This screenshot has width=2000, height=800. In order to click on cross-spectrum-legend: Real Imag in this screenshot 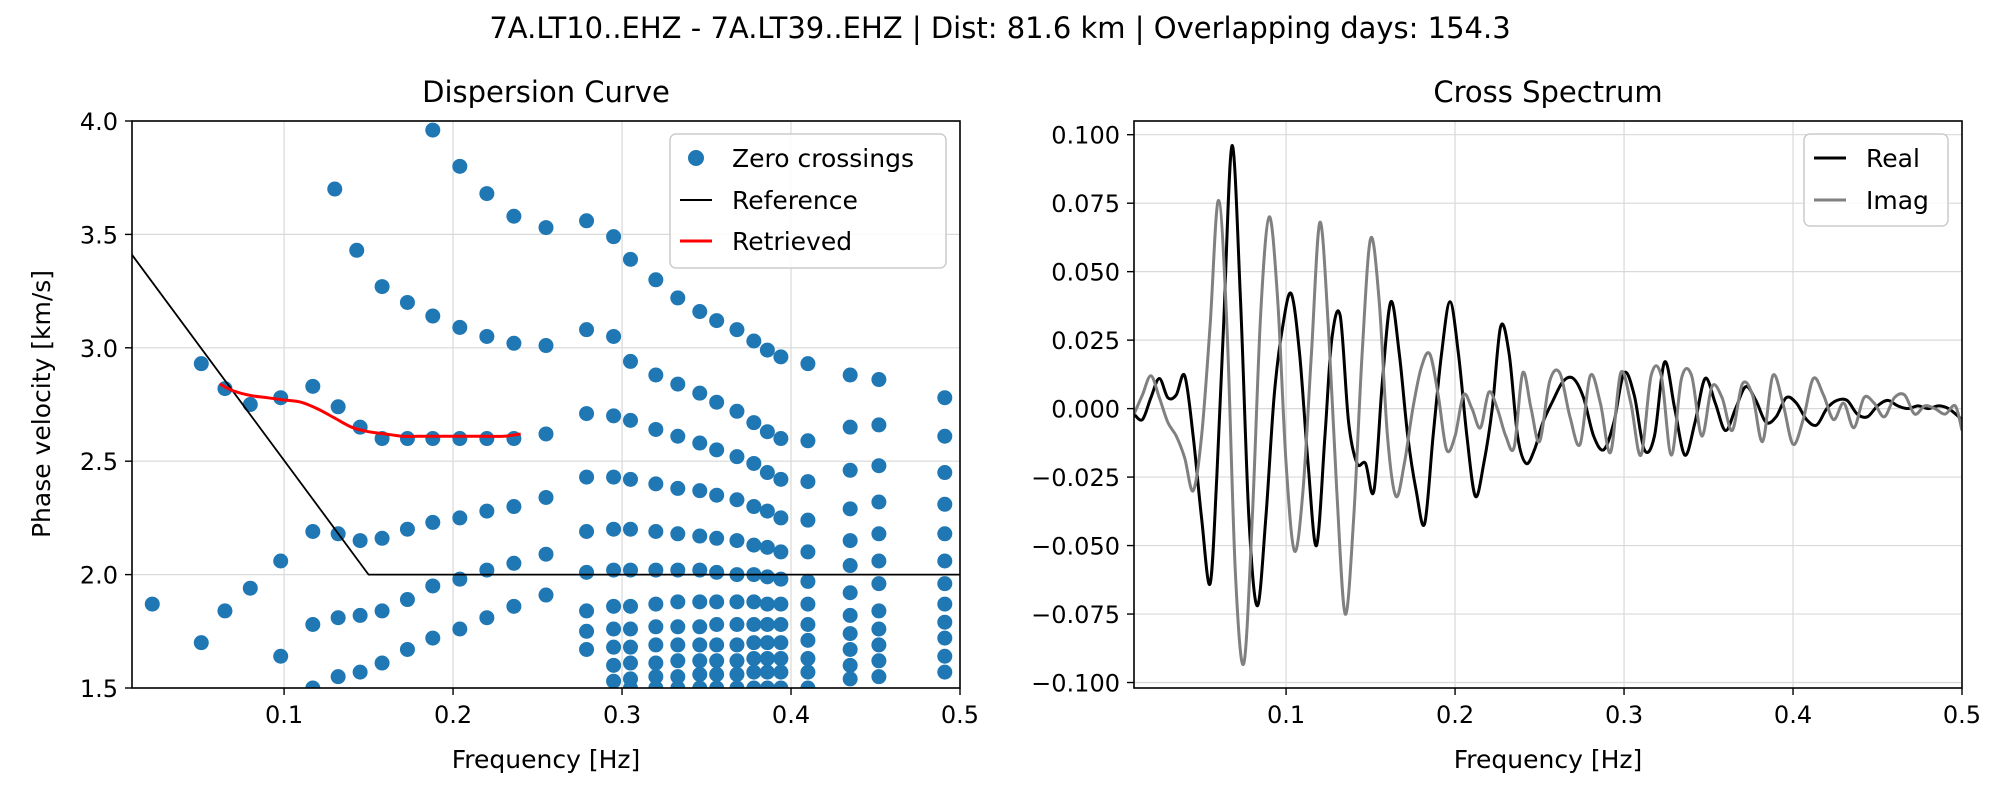, I will do `click(1876, 180)`.